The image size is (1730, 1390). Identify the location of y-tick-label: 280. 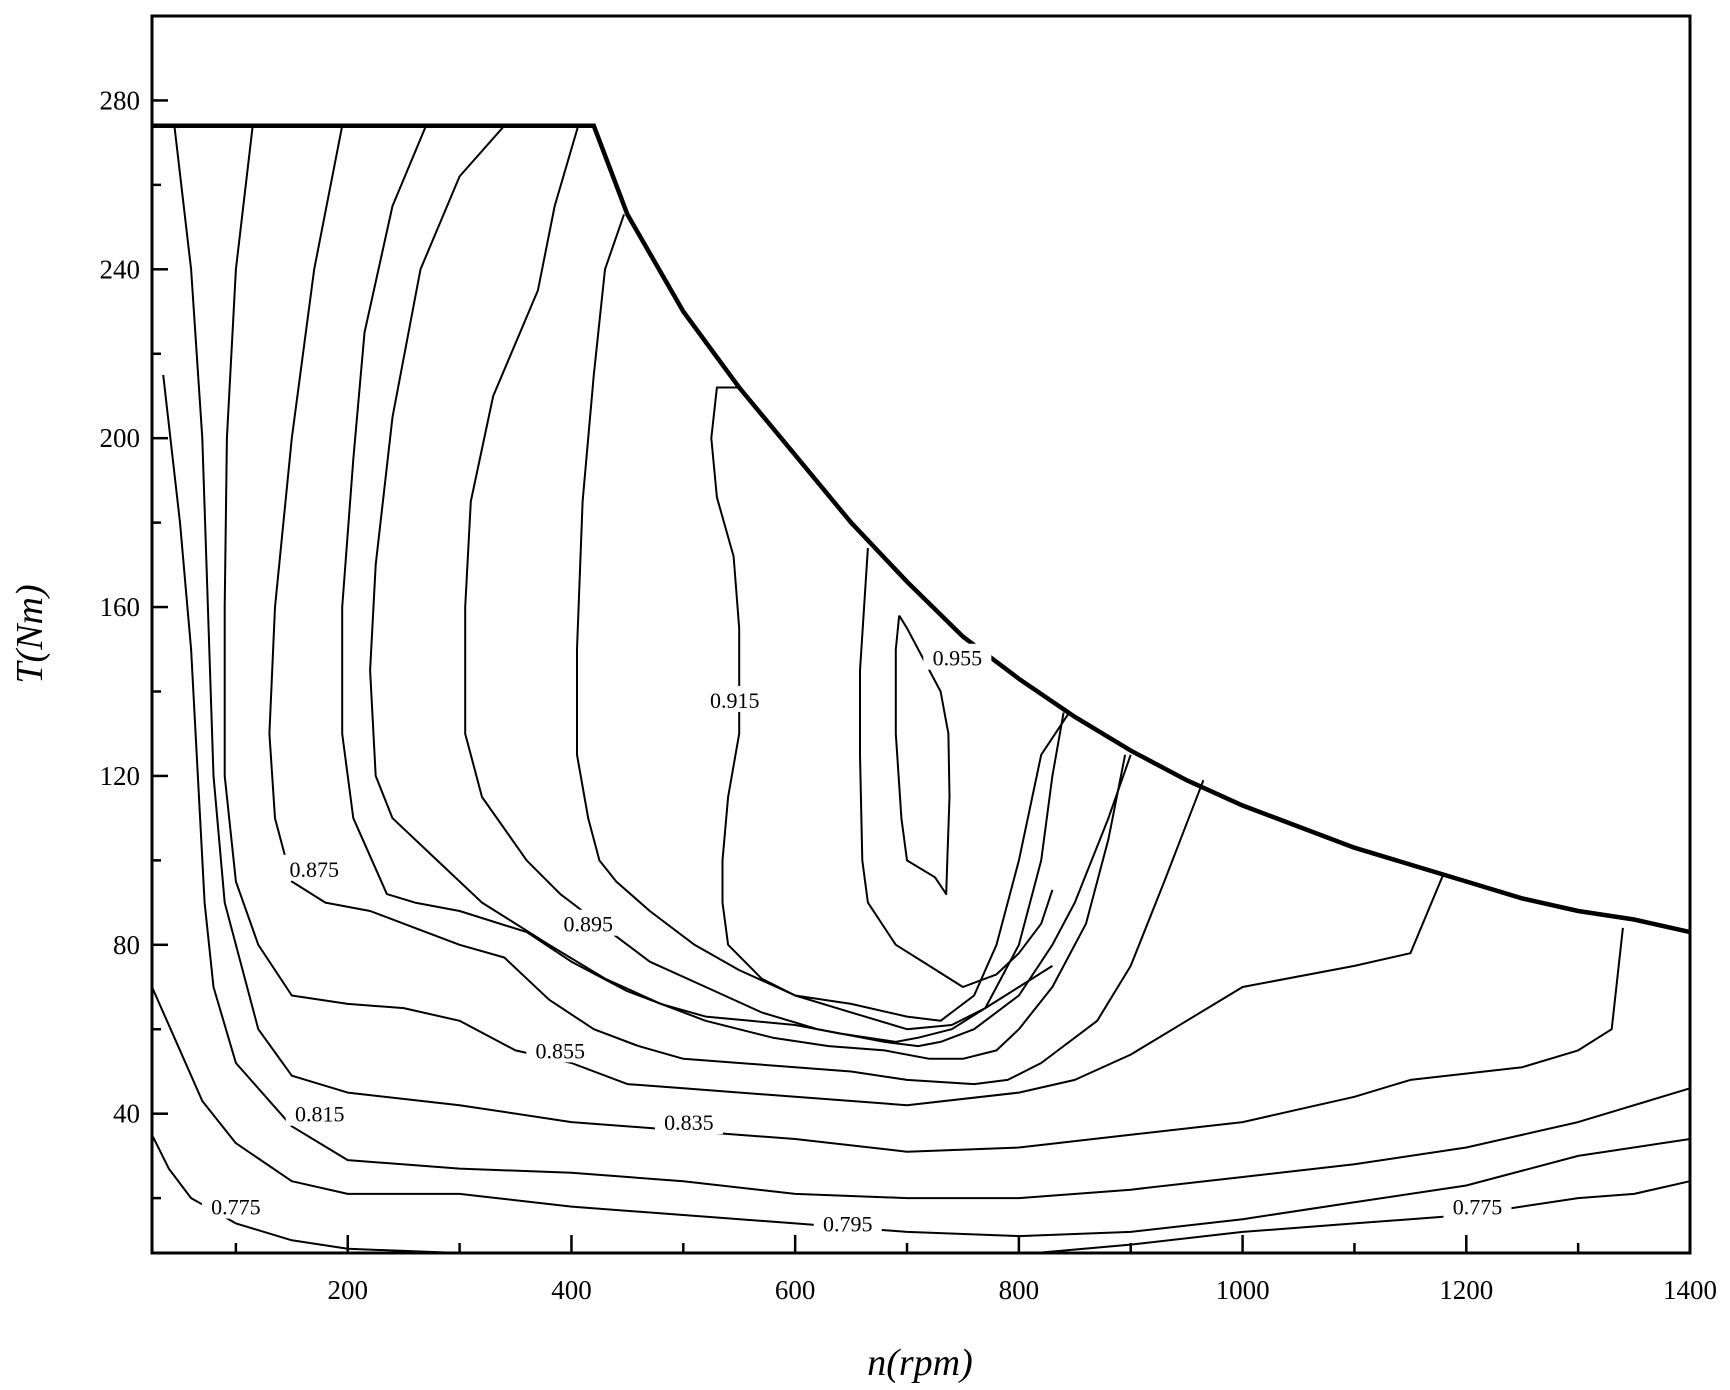
(120, 100).